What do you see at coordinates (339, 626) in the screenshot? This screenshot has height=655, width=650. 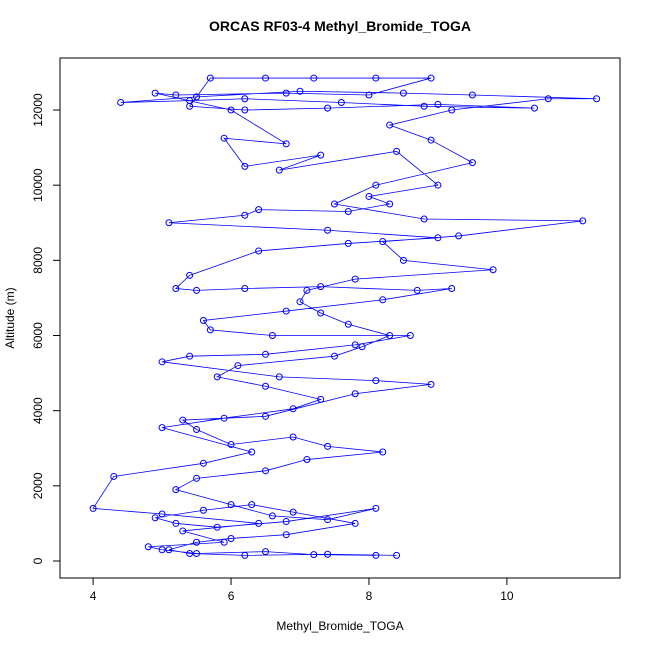 I see `x-axis-label: Methyl_Bromide_TOGA` at bounding box center [339, 626].